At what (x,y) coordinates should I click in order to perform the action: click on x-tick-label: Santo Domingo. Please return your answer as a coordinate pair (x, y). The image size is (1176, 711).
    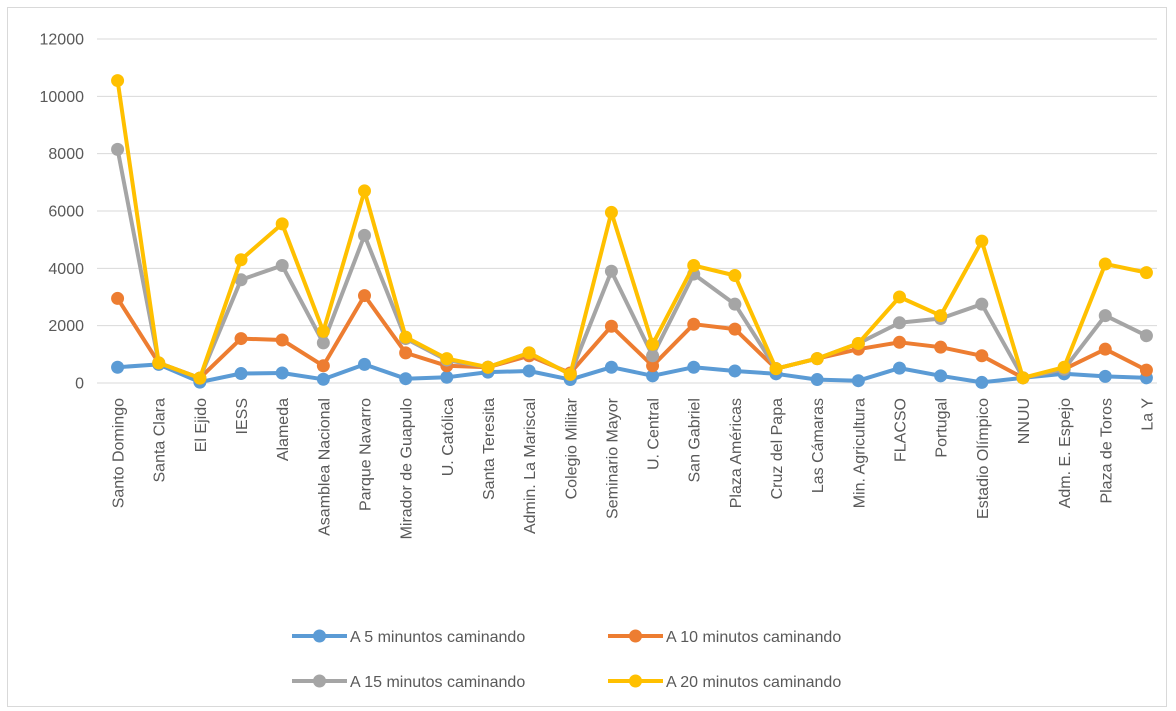
    Looking at the image, I should click on (119, 453).